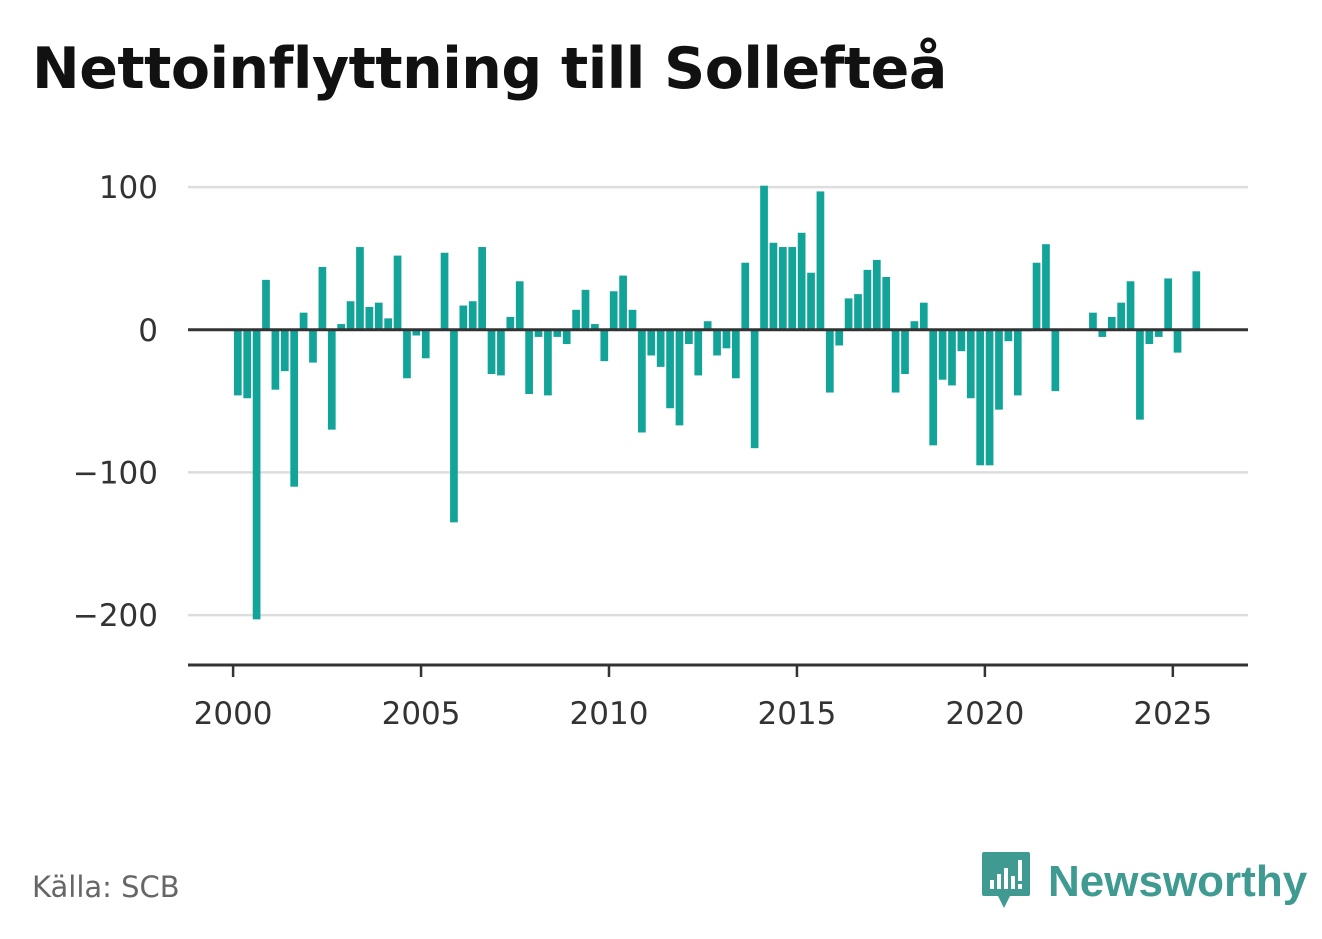  What do you see at coordinates (148, 331) in the screenshot?
I see `y-tick-label: 0` at bounding box center [148, 331].